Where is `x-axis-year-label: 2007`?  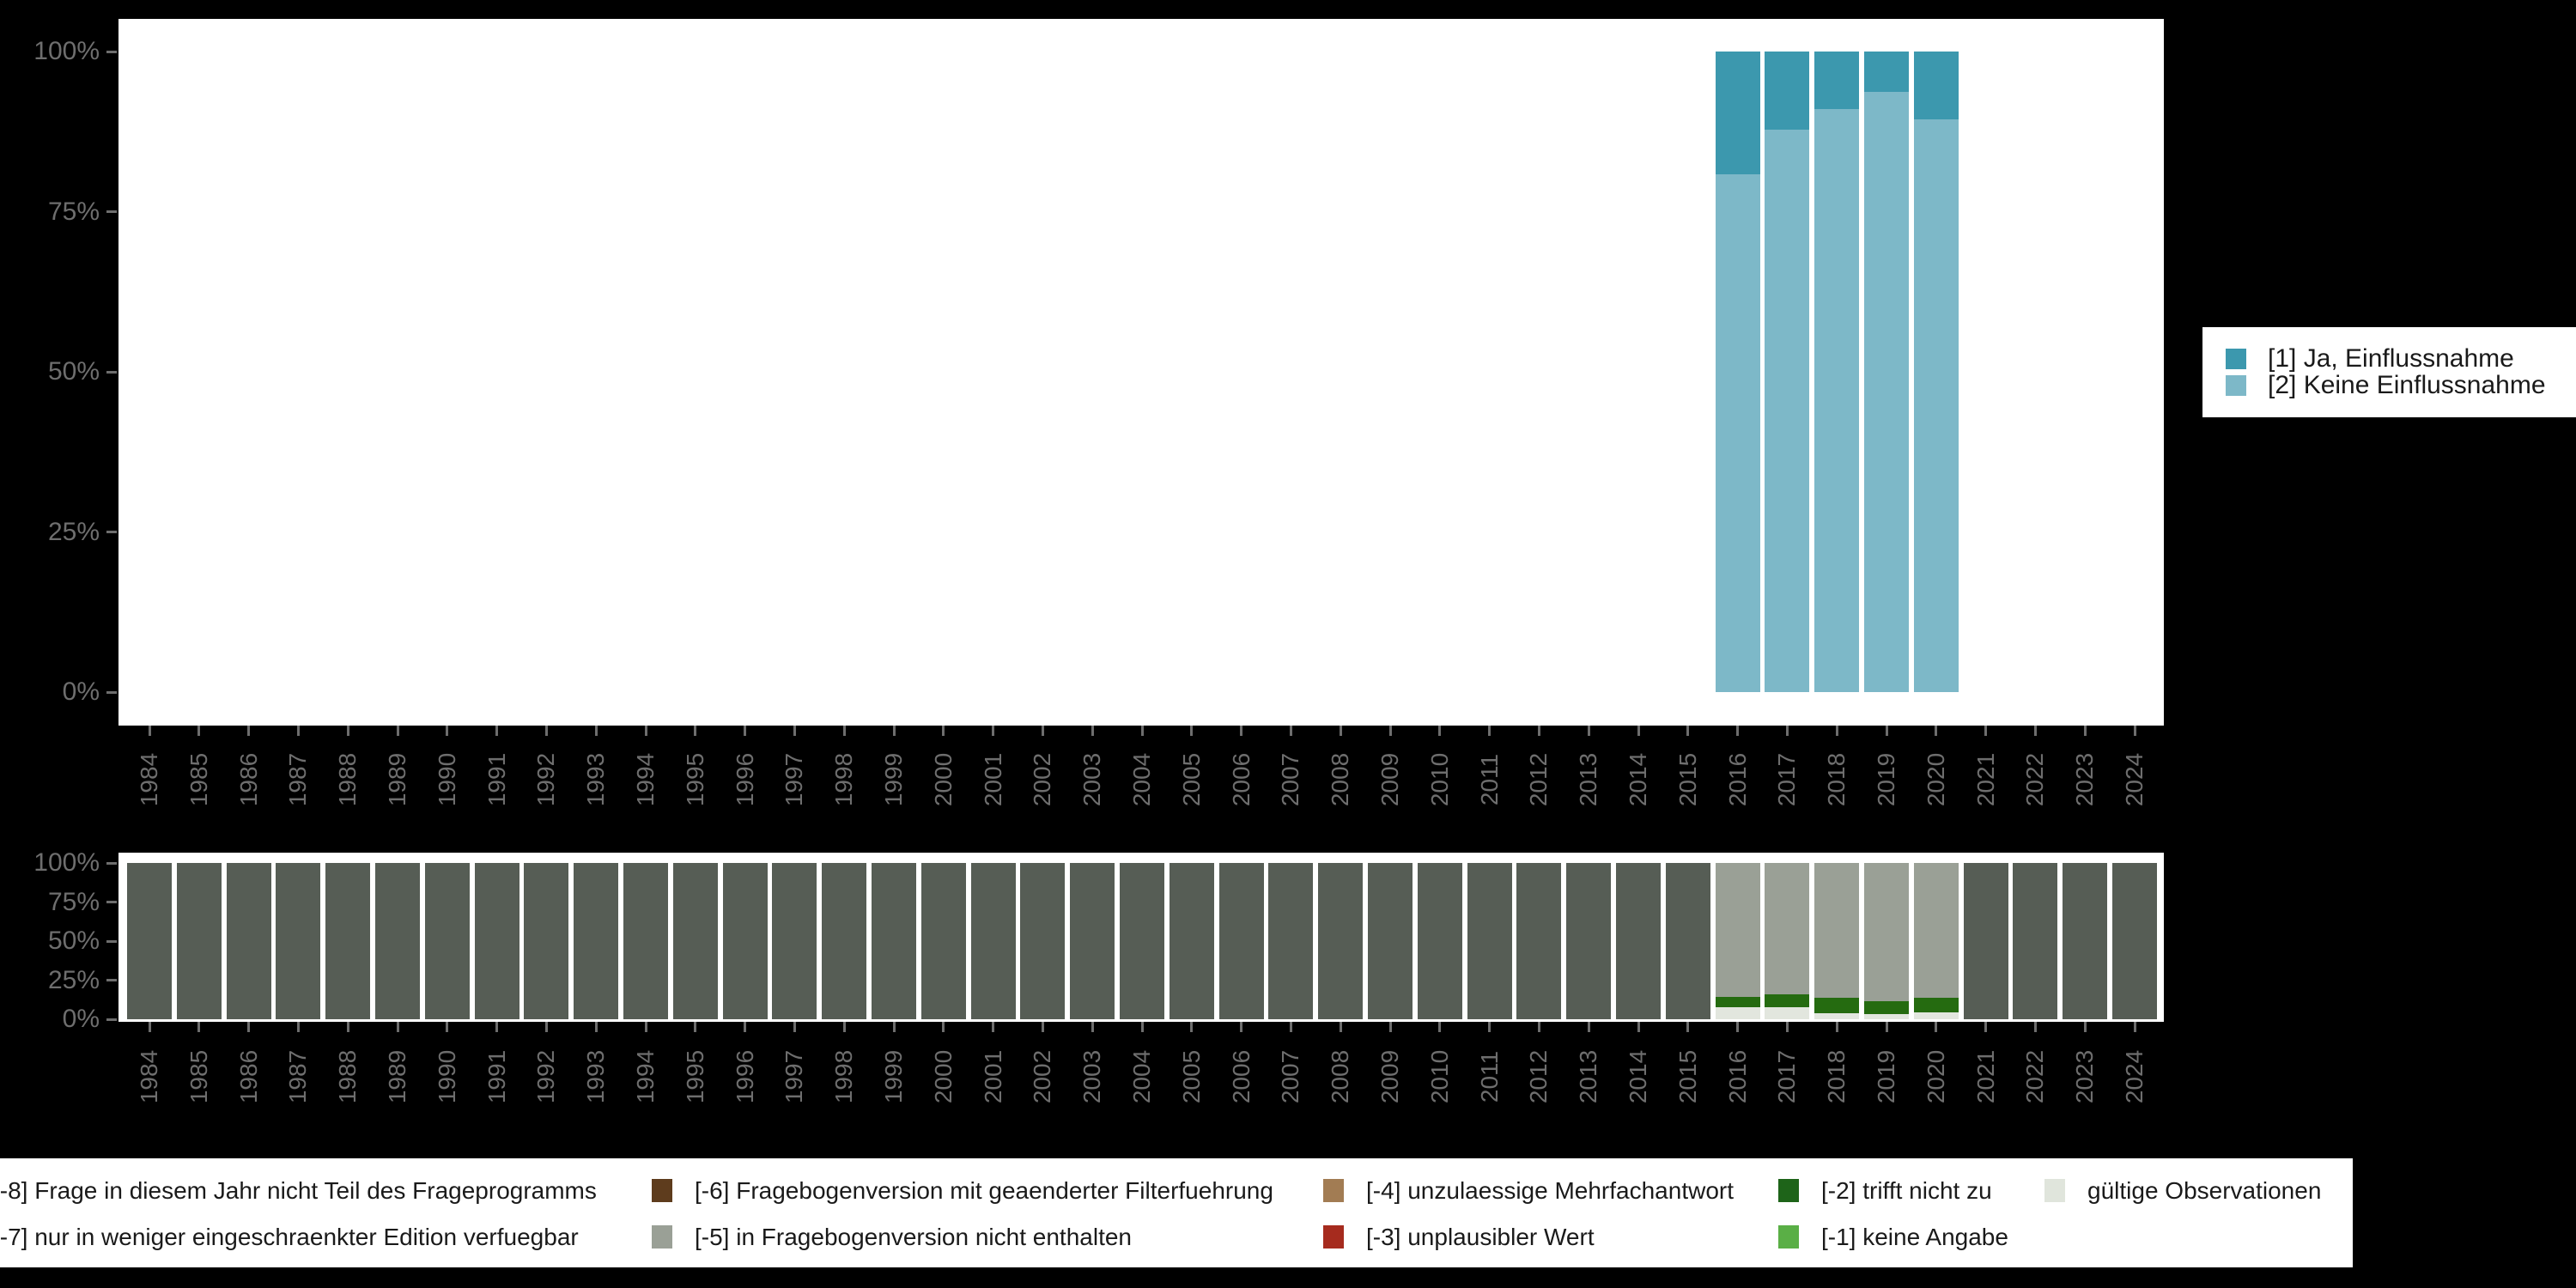
x-axis-year-label: 2007 is located at coordinates (1290, 1076).